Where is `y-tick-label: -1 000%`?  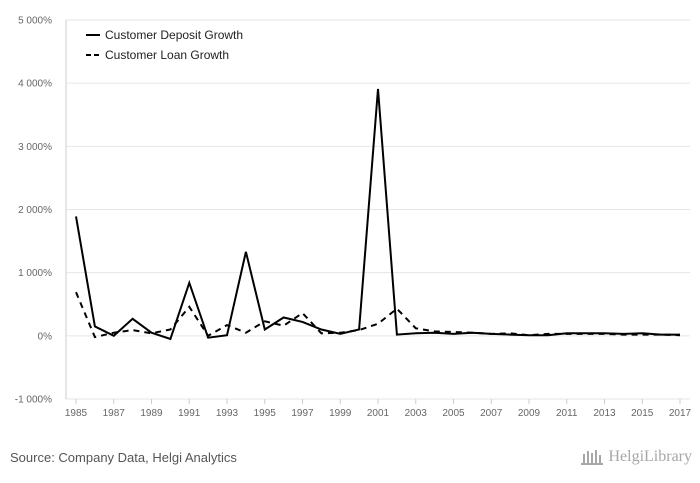 y-tick-label: -1 000% is located at coordinates (33, 400).